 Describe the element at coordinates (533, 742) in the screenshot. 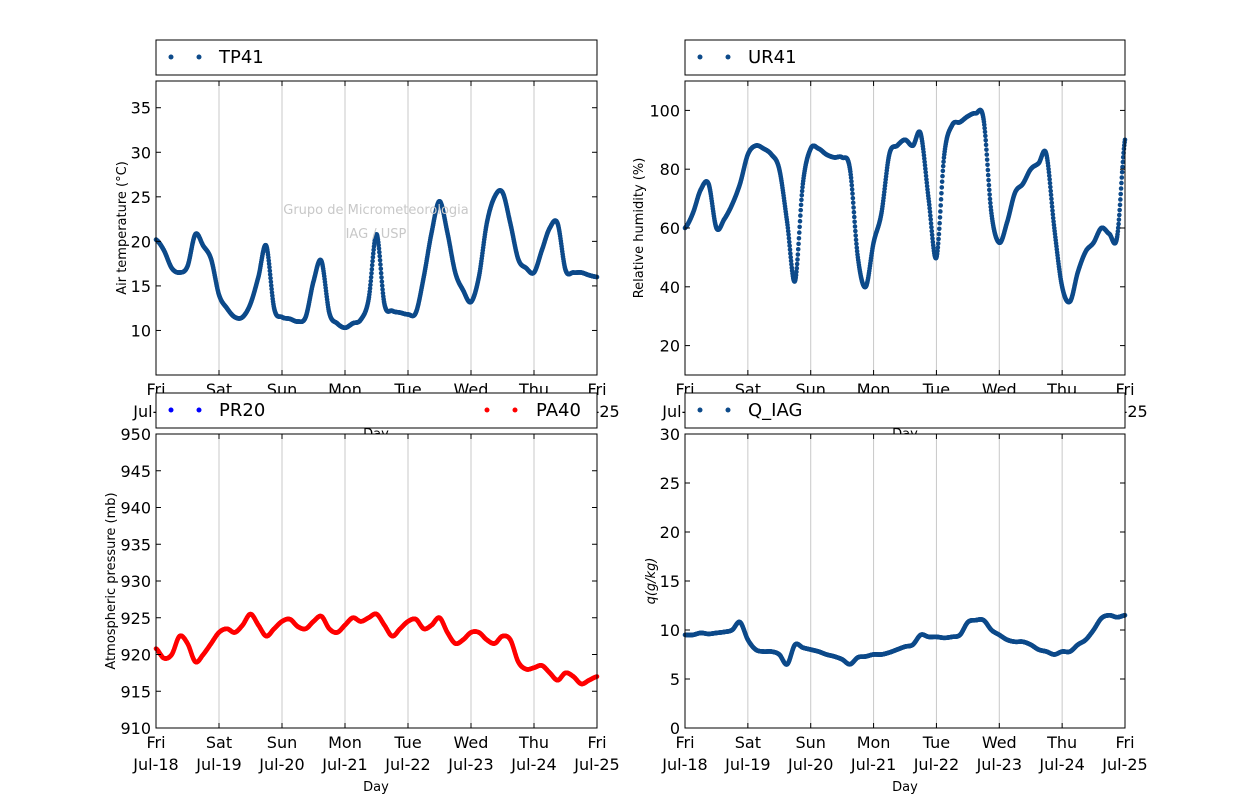

I see `x-tick-day: Thu` at that location.